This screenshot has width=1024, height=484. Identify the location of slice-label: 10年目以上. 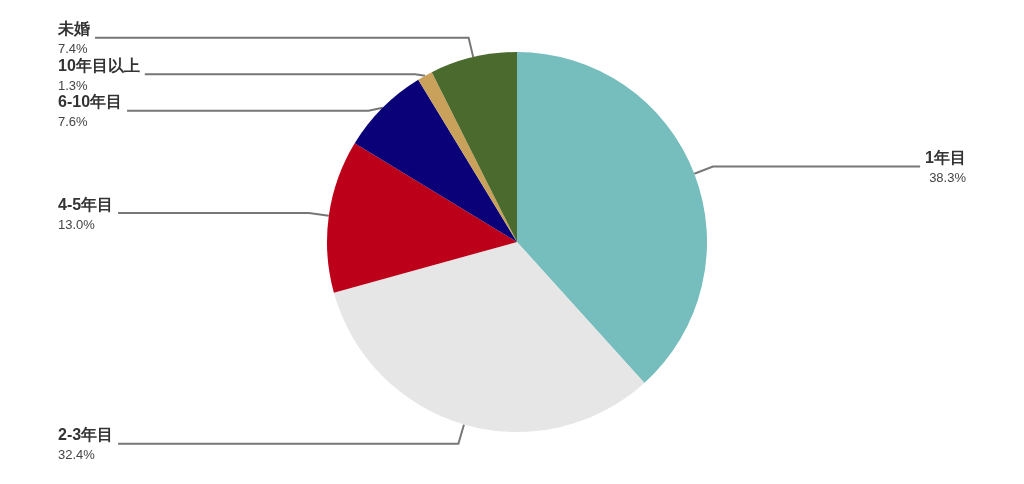
(99, 65).